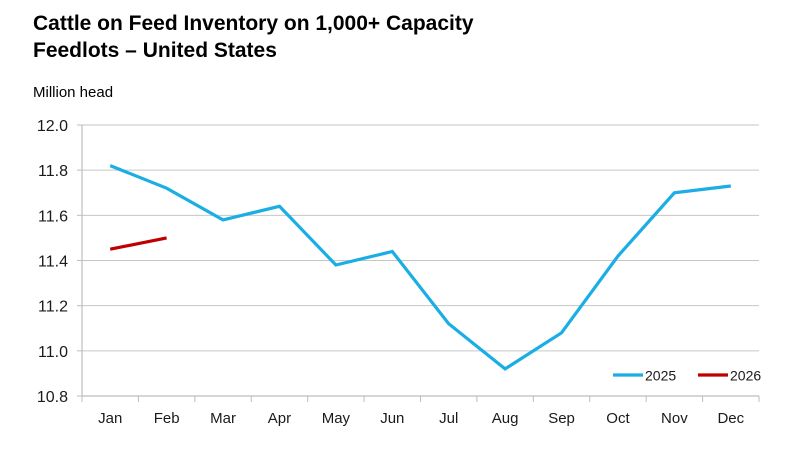  Describe the element at coordinates (660, 376) in the screenshot. I see `legend-label-2025: 2025` at that location.